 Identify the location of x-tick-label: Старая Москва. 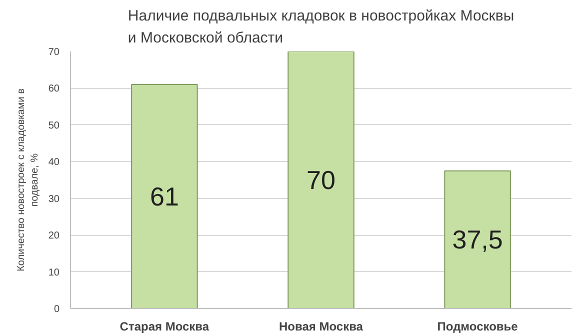
(165, 327).